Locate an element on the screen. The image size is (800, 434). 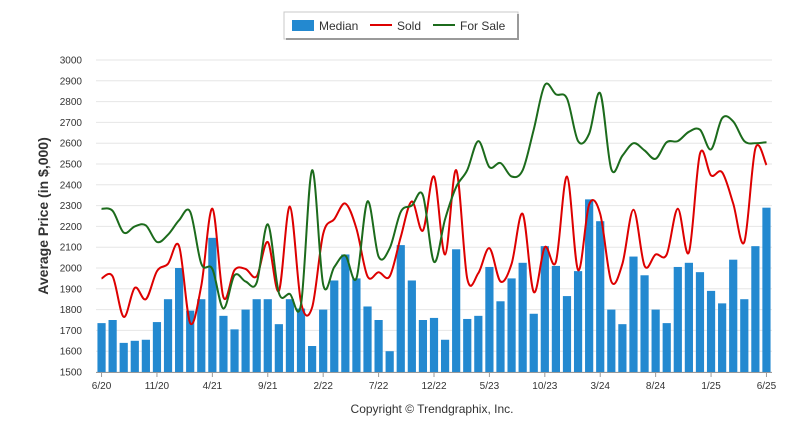
y-tick-label: 2600 is located at coordinates (71, 144).